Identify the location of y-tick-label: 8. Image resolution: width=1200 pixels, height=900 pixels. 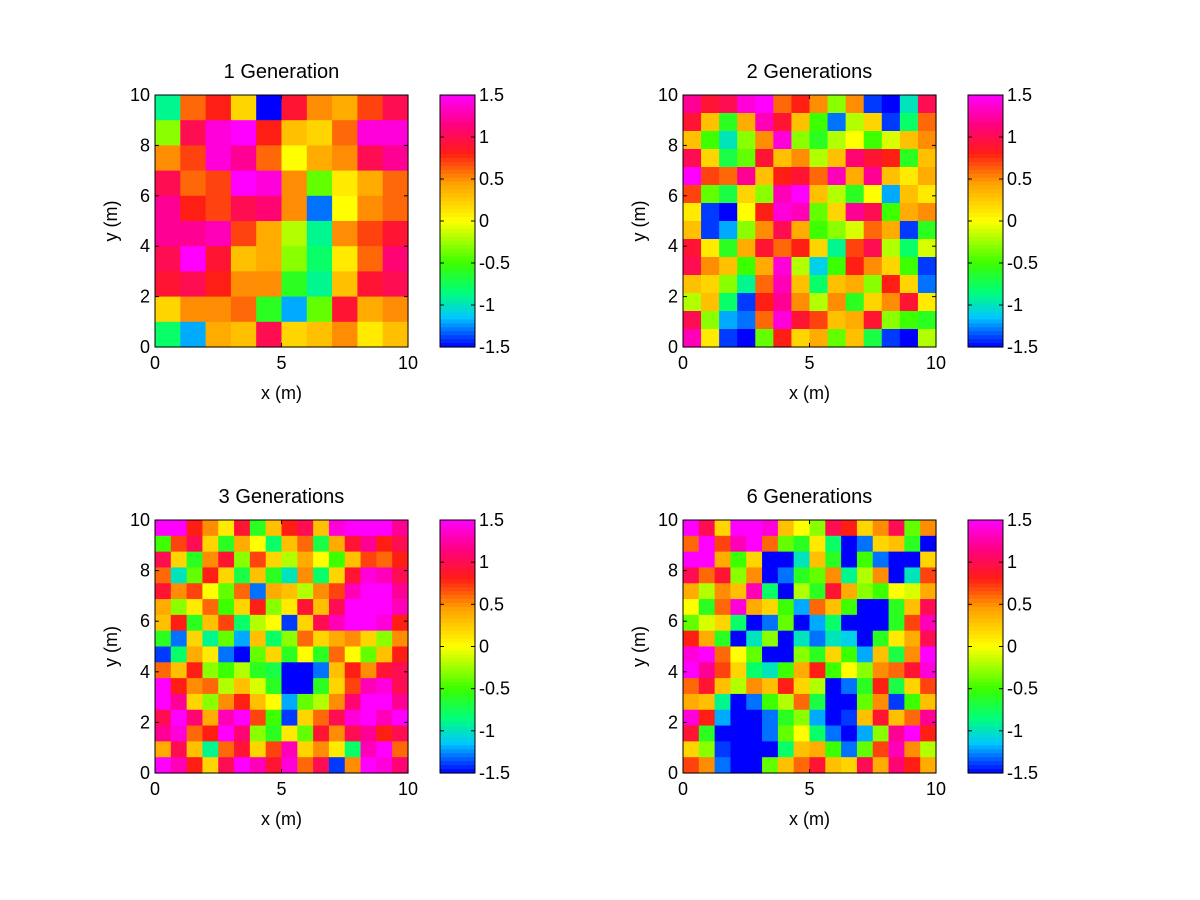
(673, 145).